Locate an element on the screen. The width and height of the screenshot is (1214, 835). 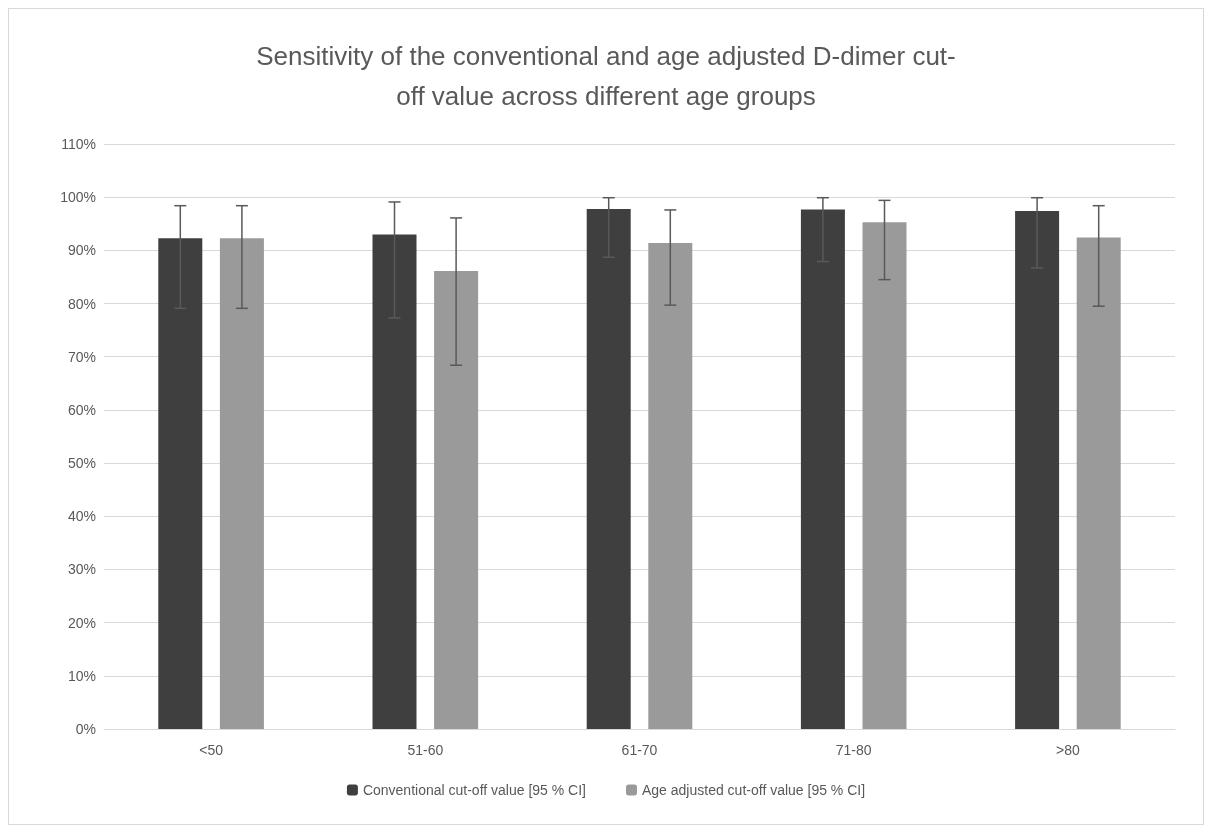
chart-title: Sensitivity of the conventional and age adjusted D-dimer cut- off value across different age groups is located at coordinates (606, 76).